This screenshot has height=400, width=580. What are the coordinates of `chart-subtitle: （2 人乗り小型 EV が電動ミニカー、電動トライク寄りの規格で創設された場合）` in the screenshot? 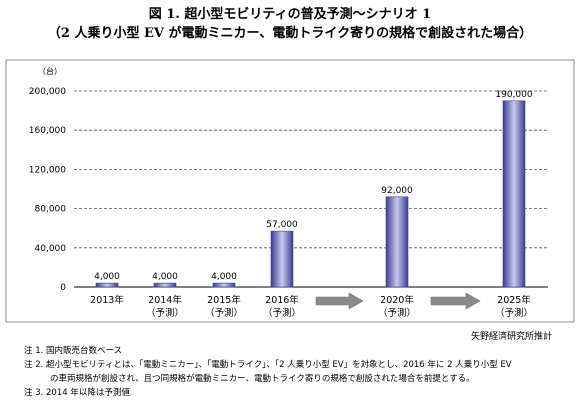 It's located at (290, 33).